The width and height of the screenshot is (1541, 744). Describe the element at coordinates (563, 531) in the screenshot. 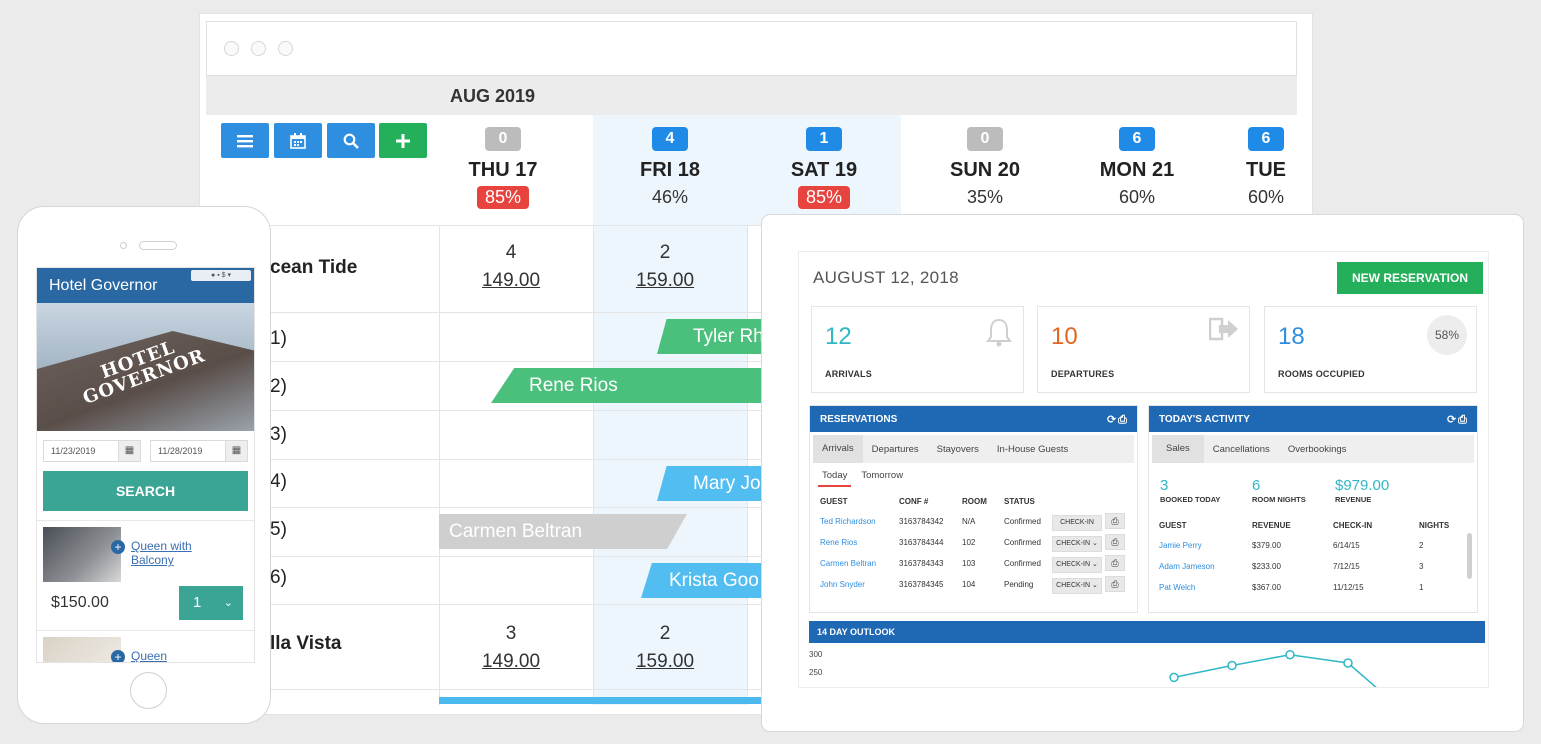

I see `reservation-bar: Carmen Beltran` at that location.